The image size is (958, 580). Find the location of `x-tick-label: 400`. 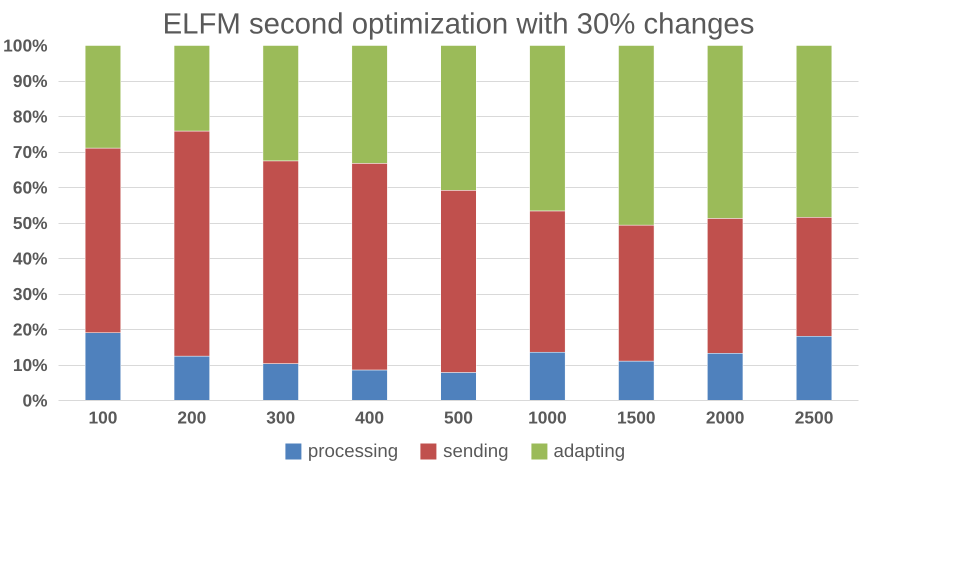

x-tick-label: 400 is located at coordinates (369, 418).